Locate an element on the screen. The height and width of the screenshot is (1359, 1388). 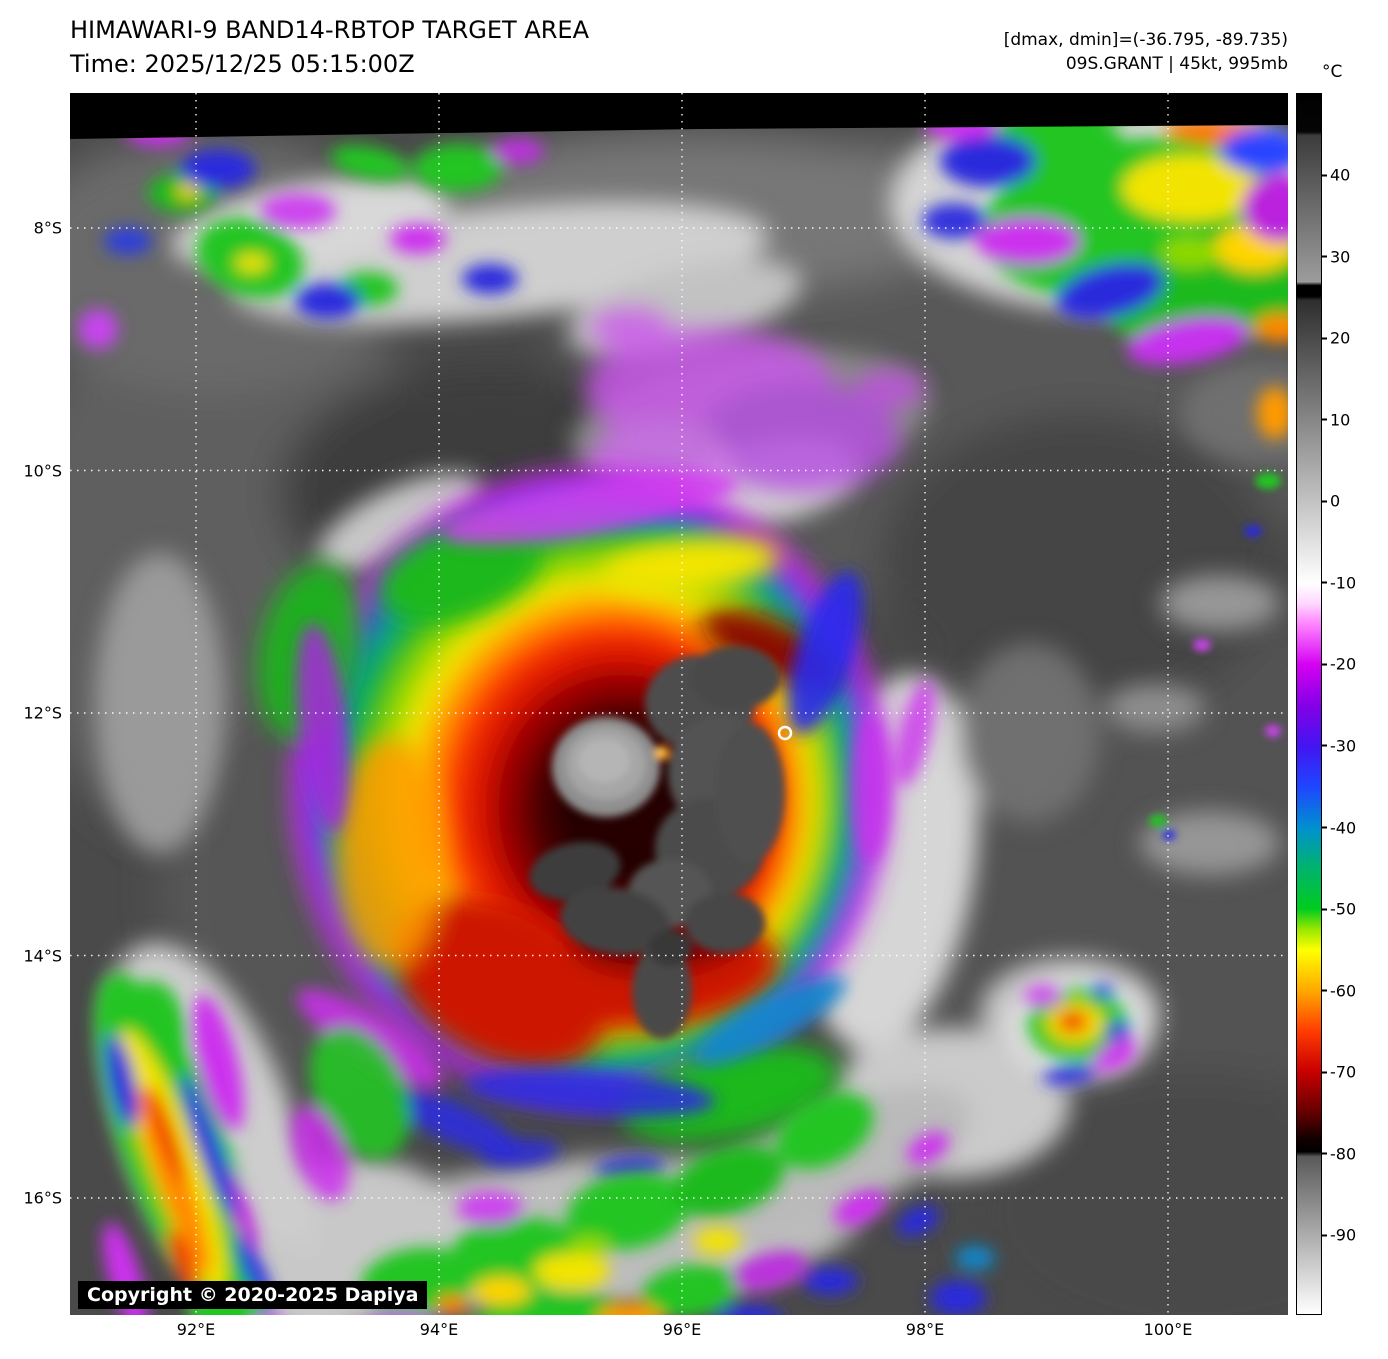
colorbar-gradient is located at coordinates (1309, 704).